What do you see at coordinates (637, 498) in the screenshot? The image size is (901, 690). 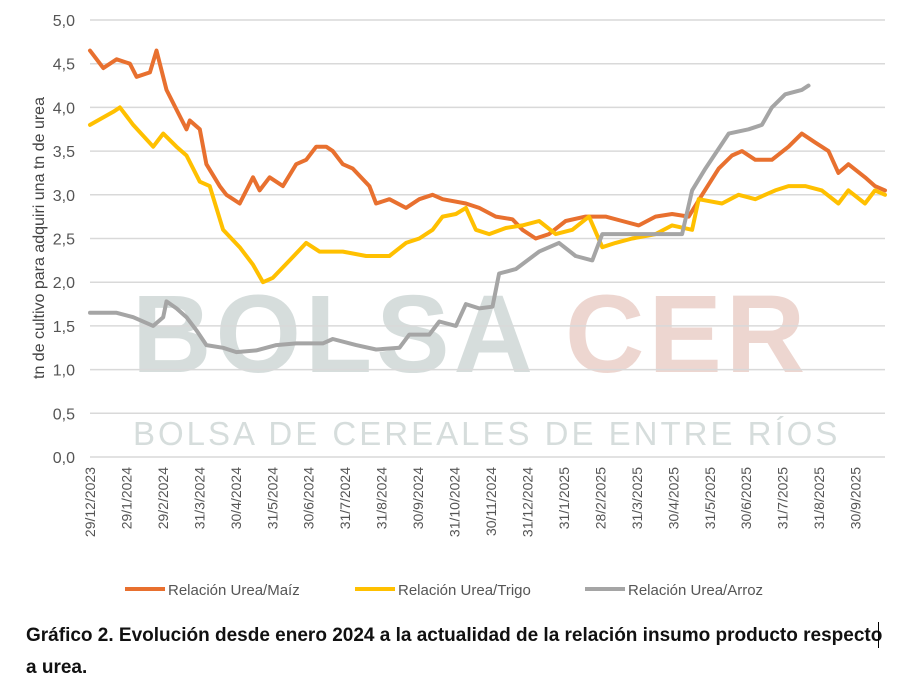 I see `x-tick-label: 31/3/2025` at bounding box center [637, 498].